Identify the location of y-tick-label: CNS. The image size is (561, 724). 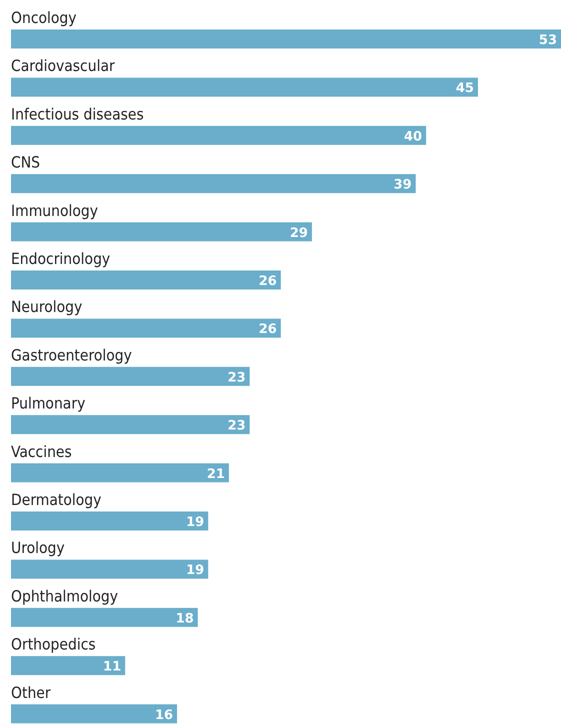
(25, 163).